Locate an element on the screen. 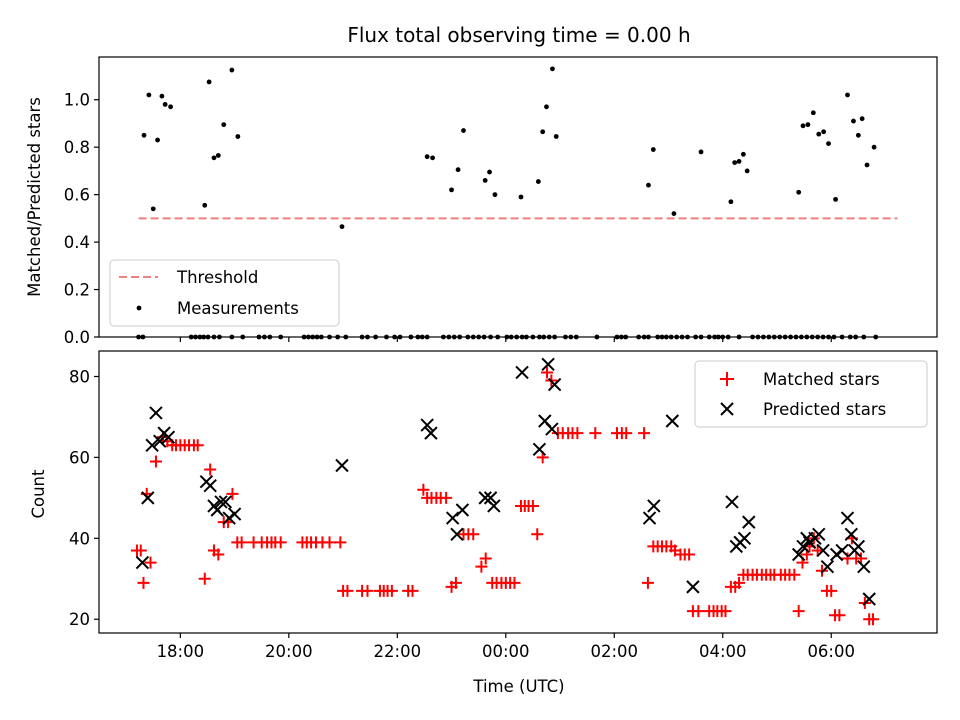 Image resolution: width=960 pixels, height=720 pixels. legend-predicted-swatch is located at coordinates (727, 409).